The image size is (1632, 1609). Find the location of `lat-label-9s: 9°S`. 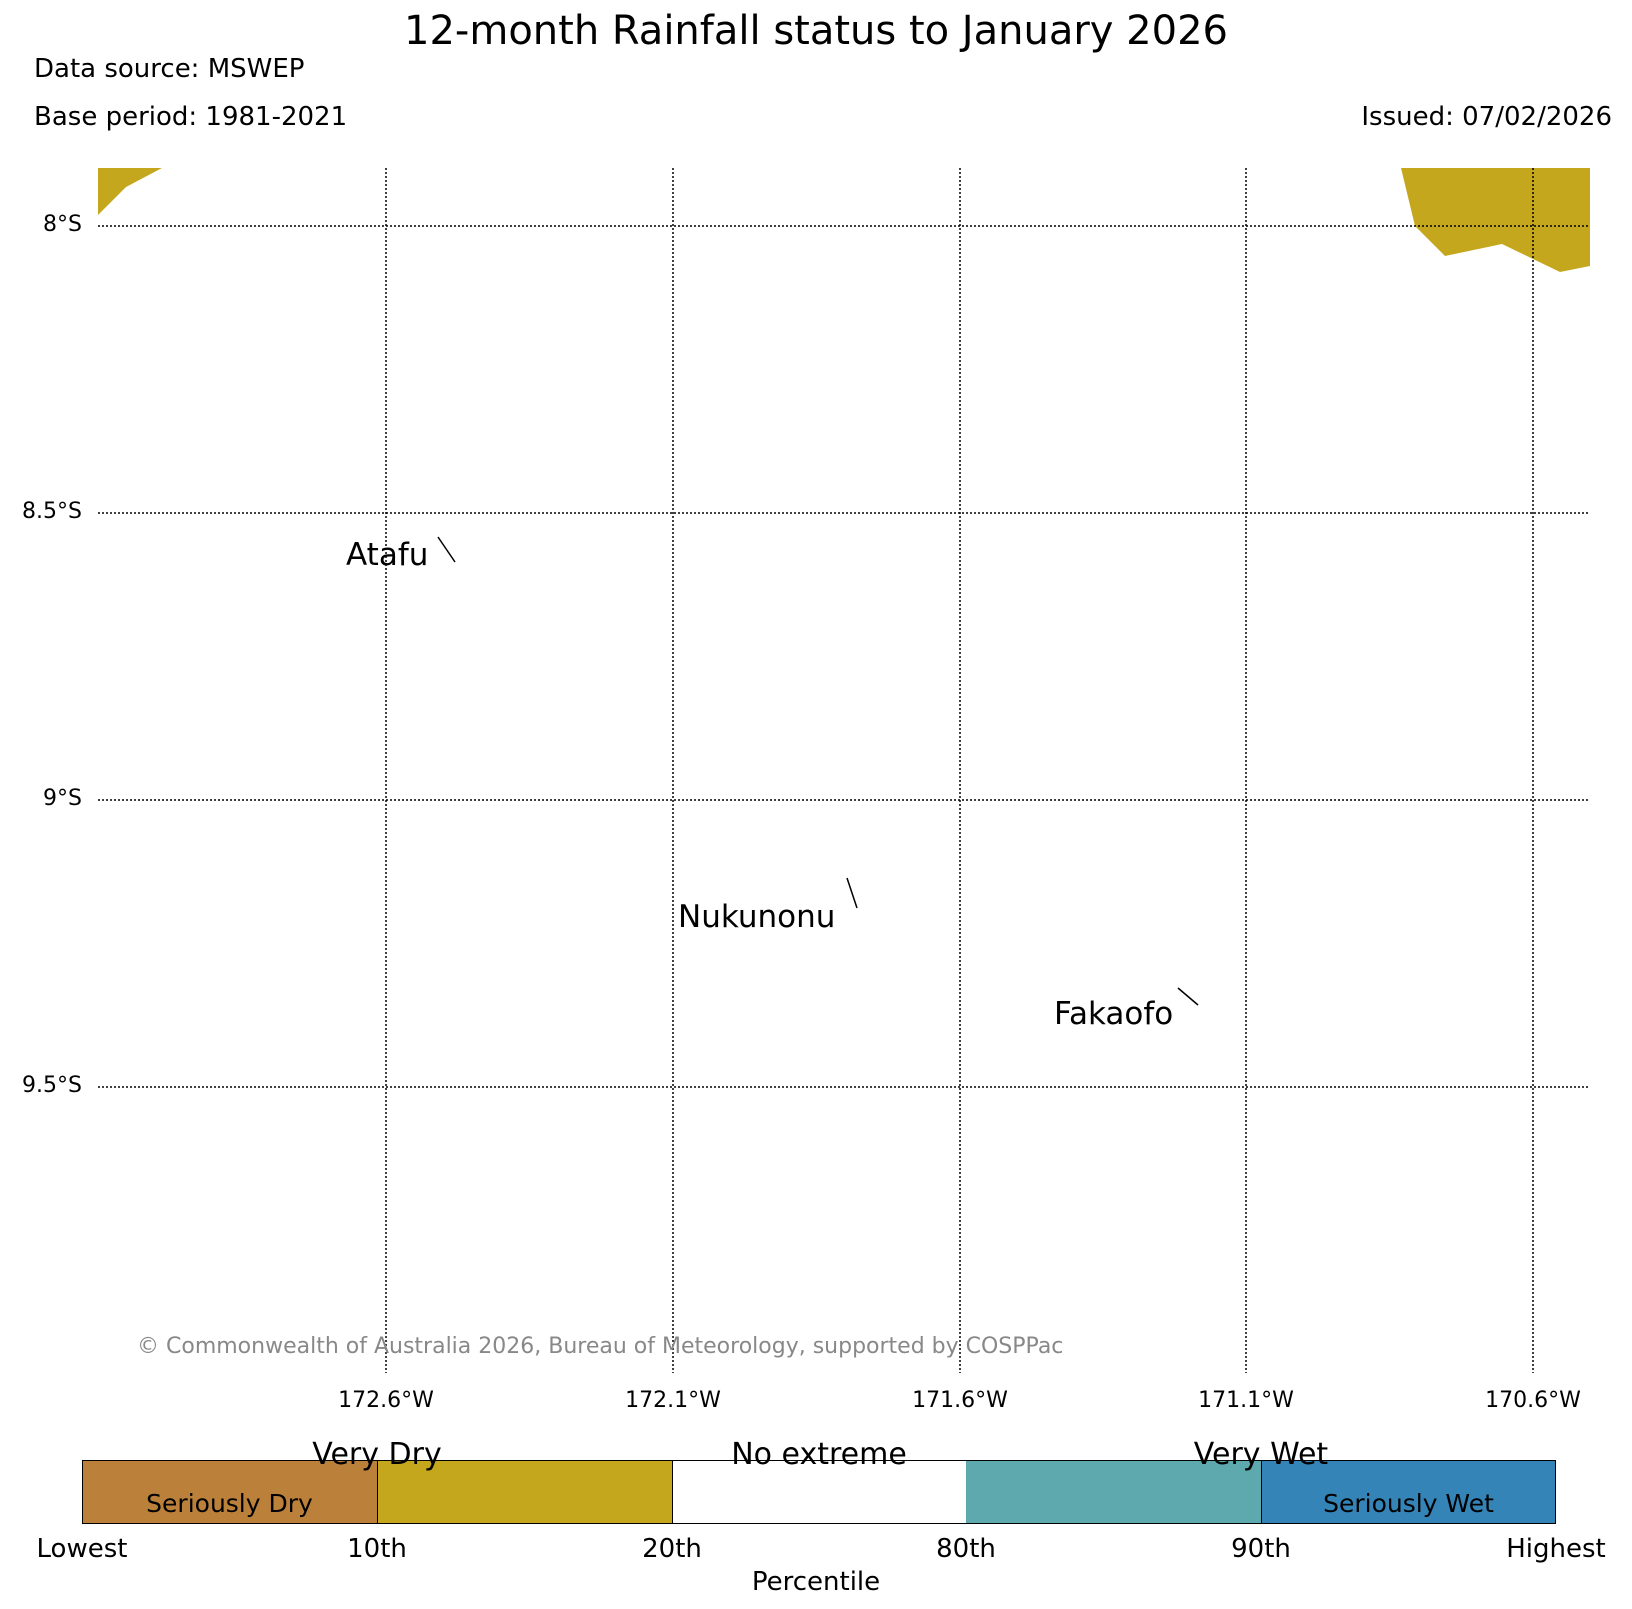

lat-label-9s: 9°S is located at coordinates (62, 798).